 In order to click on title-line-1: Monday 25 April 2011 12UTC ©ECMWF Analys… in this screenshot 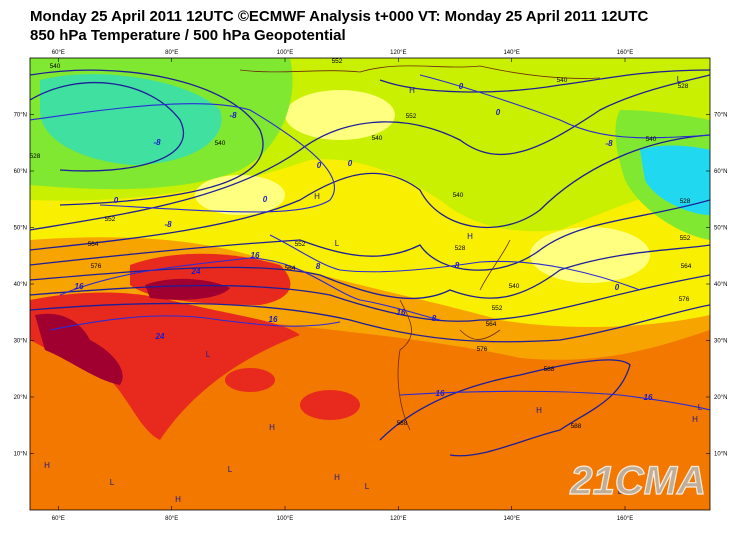, I will do `click(339, 16)`.